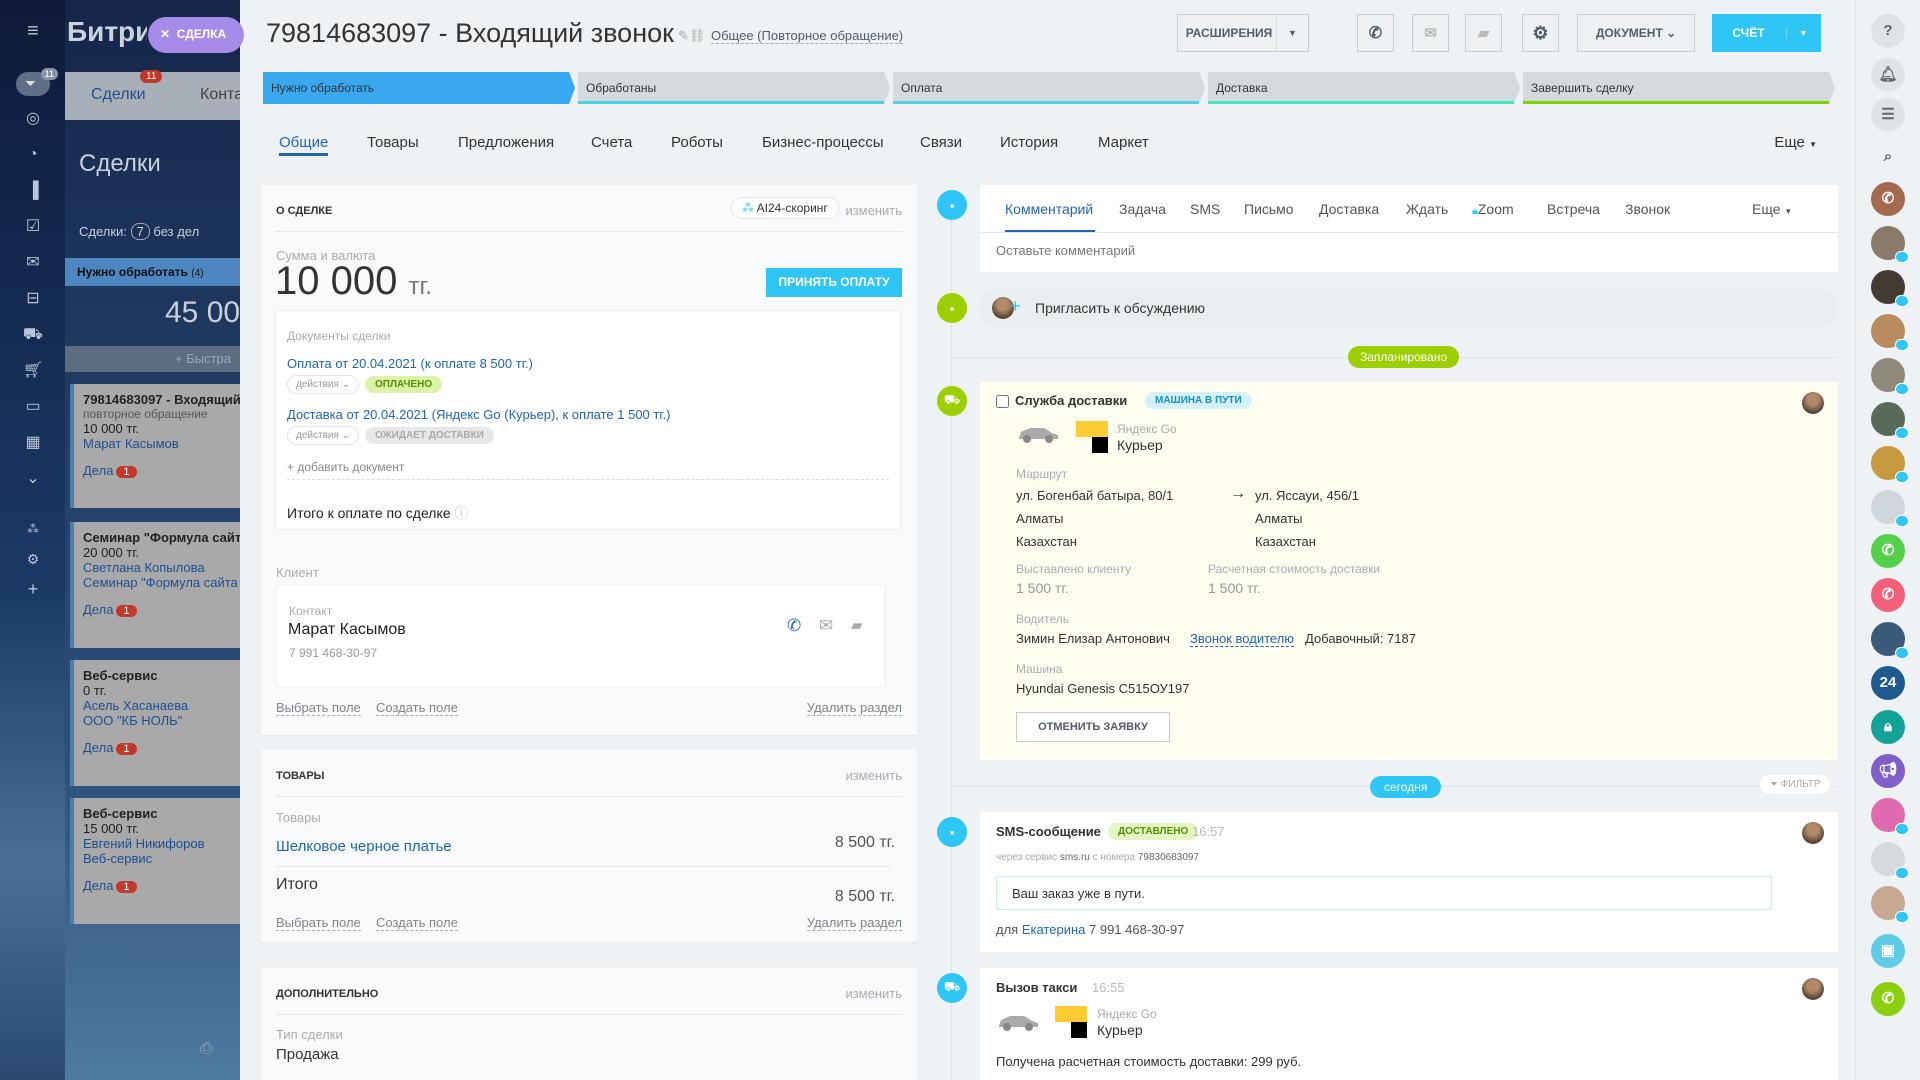 The image size is (1920, 1080). What do you see at coordinates (1888, 727) in the screenshot?
I see `lock-icon: 🔒︎` at bounding box center [1888, 727].